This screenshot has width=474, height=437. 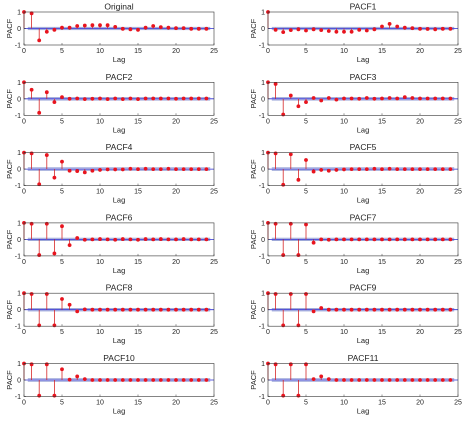 I want to click on subplot-title: Original, so click(x=118, y=7).